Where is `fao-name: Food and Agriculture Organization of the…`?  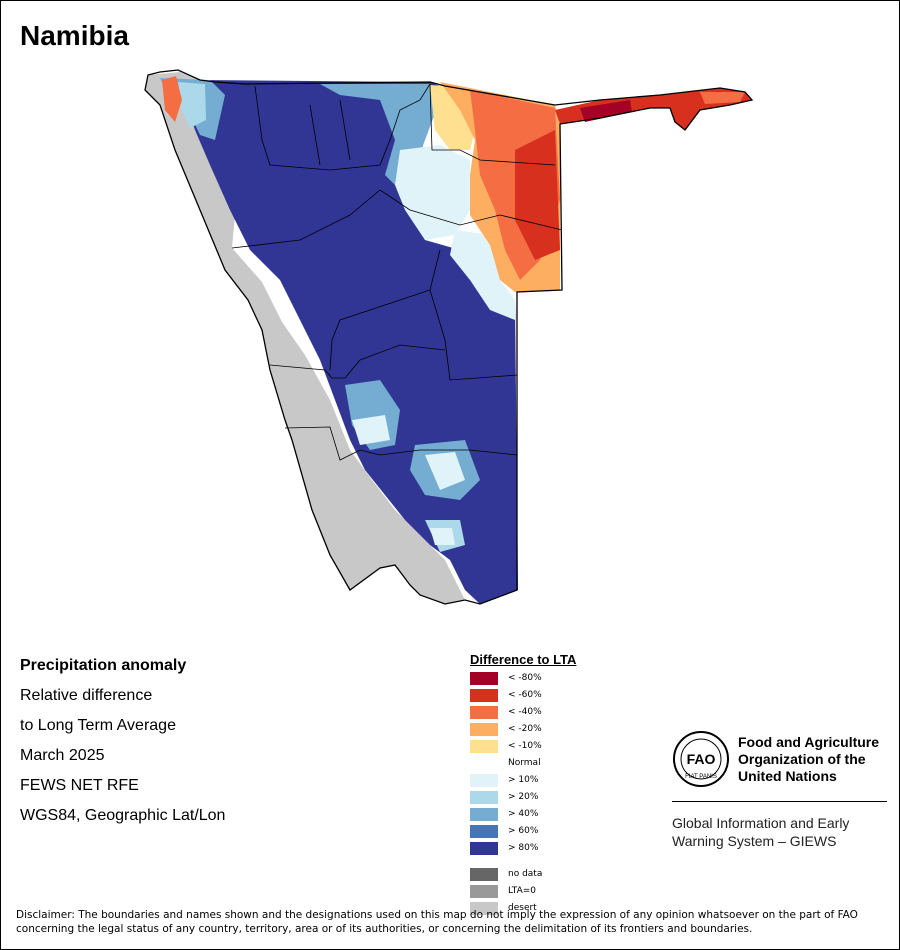 fao-name: Food and Agriculture Organization of the… is located at coordinates (819, 759).